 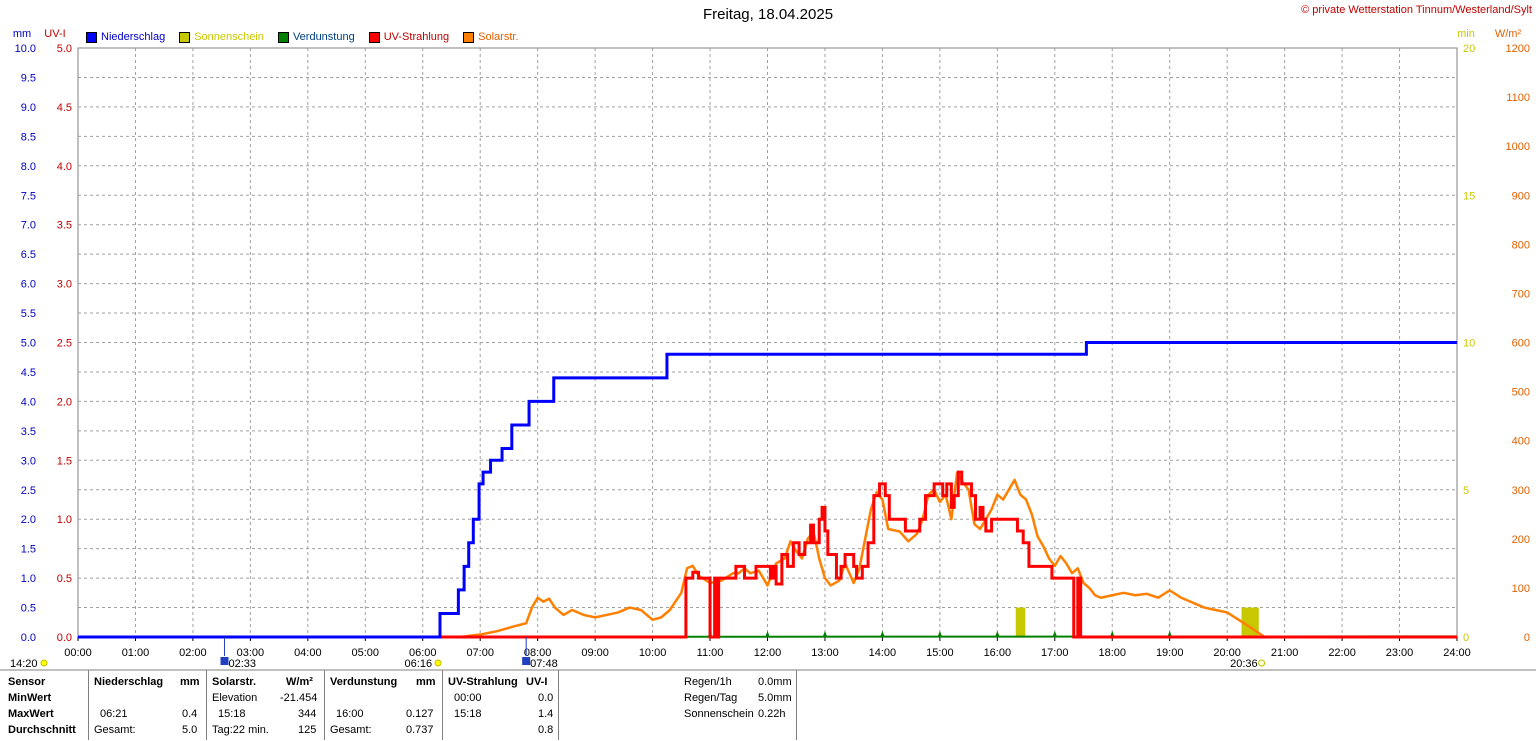 What do you see at coordinates (1521, 393) in the screenshot?
I see `y-tick-wm2: 500` at bounding box center [1521, 393].